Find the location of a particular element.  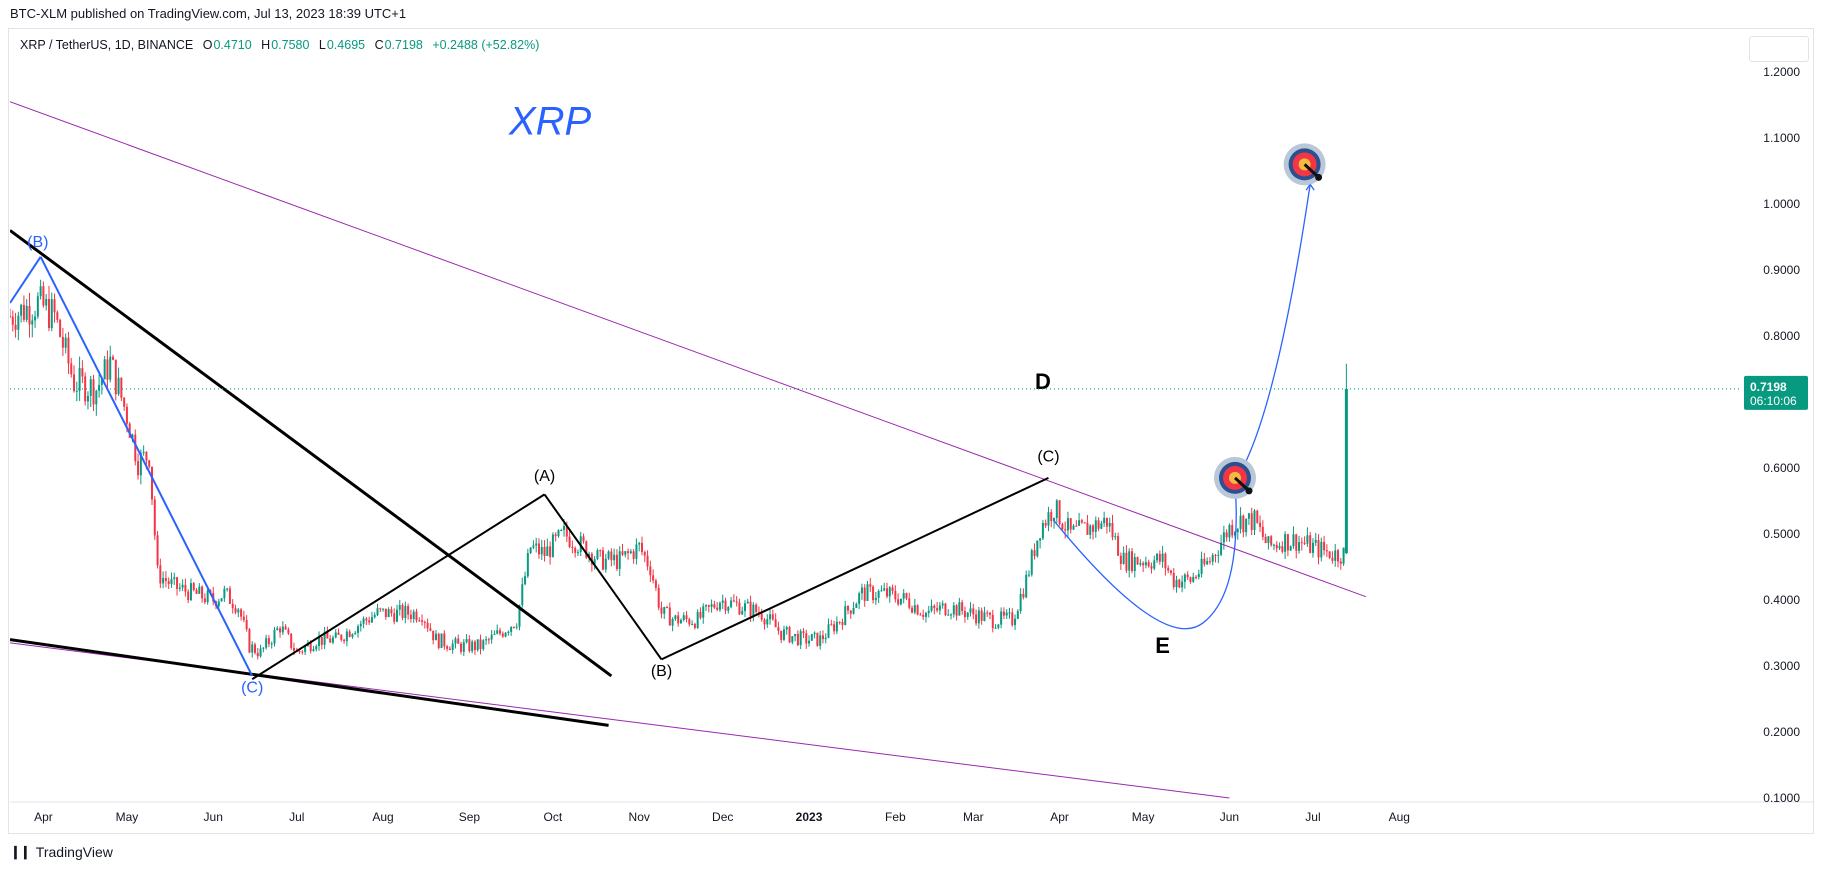

y-tick-label: 0.5000 is located at coordinates (1781, 534).